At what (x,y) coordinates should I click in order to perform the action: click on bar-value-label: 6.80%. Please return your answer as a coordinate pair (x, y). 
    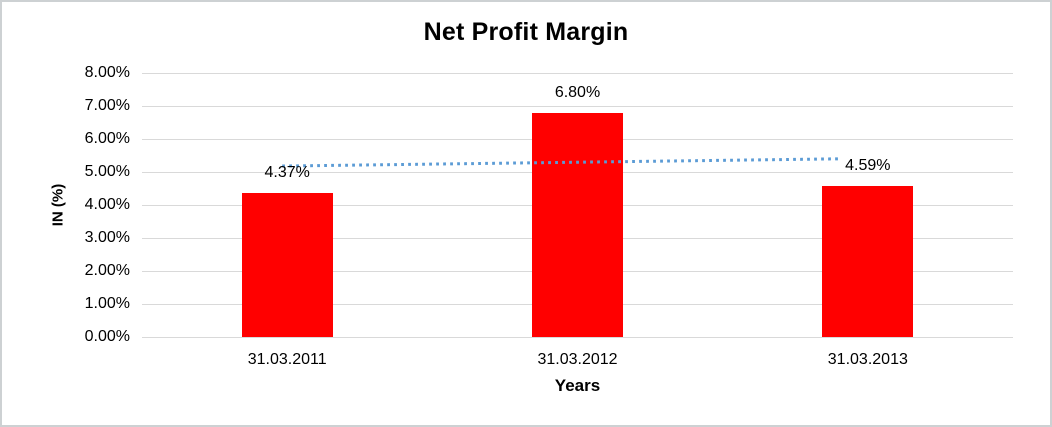
    Looking at the image, I should click on (577, 92).